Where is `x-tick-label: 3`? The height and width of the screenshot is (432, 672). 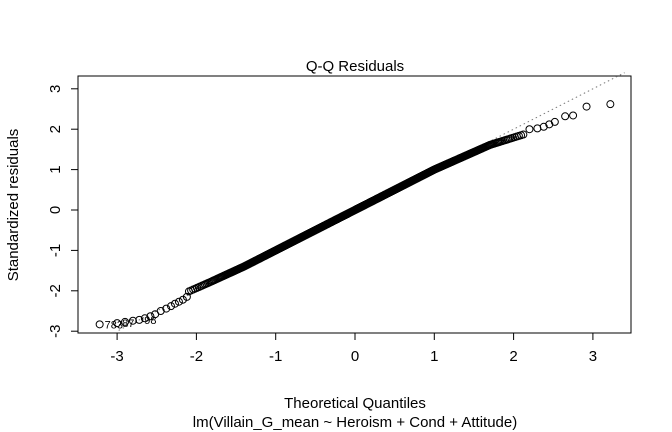
x-tick-label: 3 is located at coordinates (593, 356).